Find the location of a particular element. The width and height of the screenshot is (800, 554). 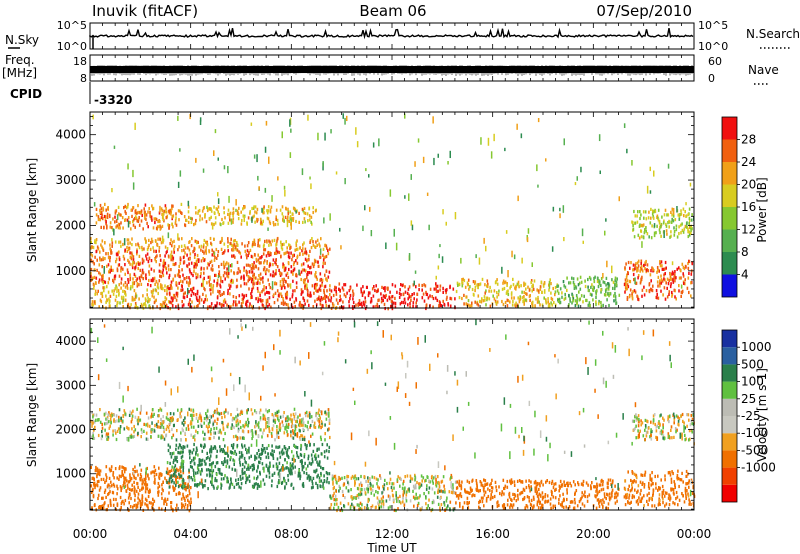

nsky-trace is located at coordinates (391, 38).